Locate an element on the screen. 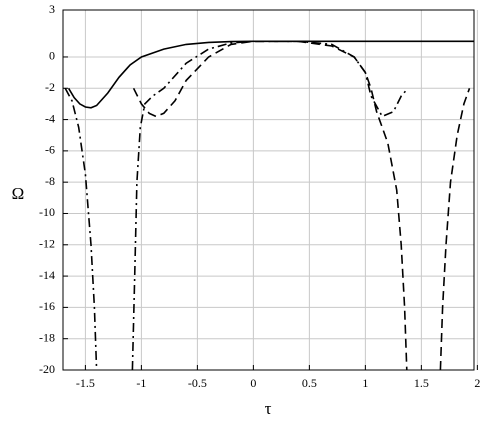 The image size is (482, 431). y-tick-label: 0 is located at coordinates (52, 56).